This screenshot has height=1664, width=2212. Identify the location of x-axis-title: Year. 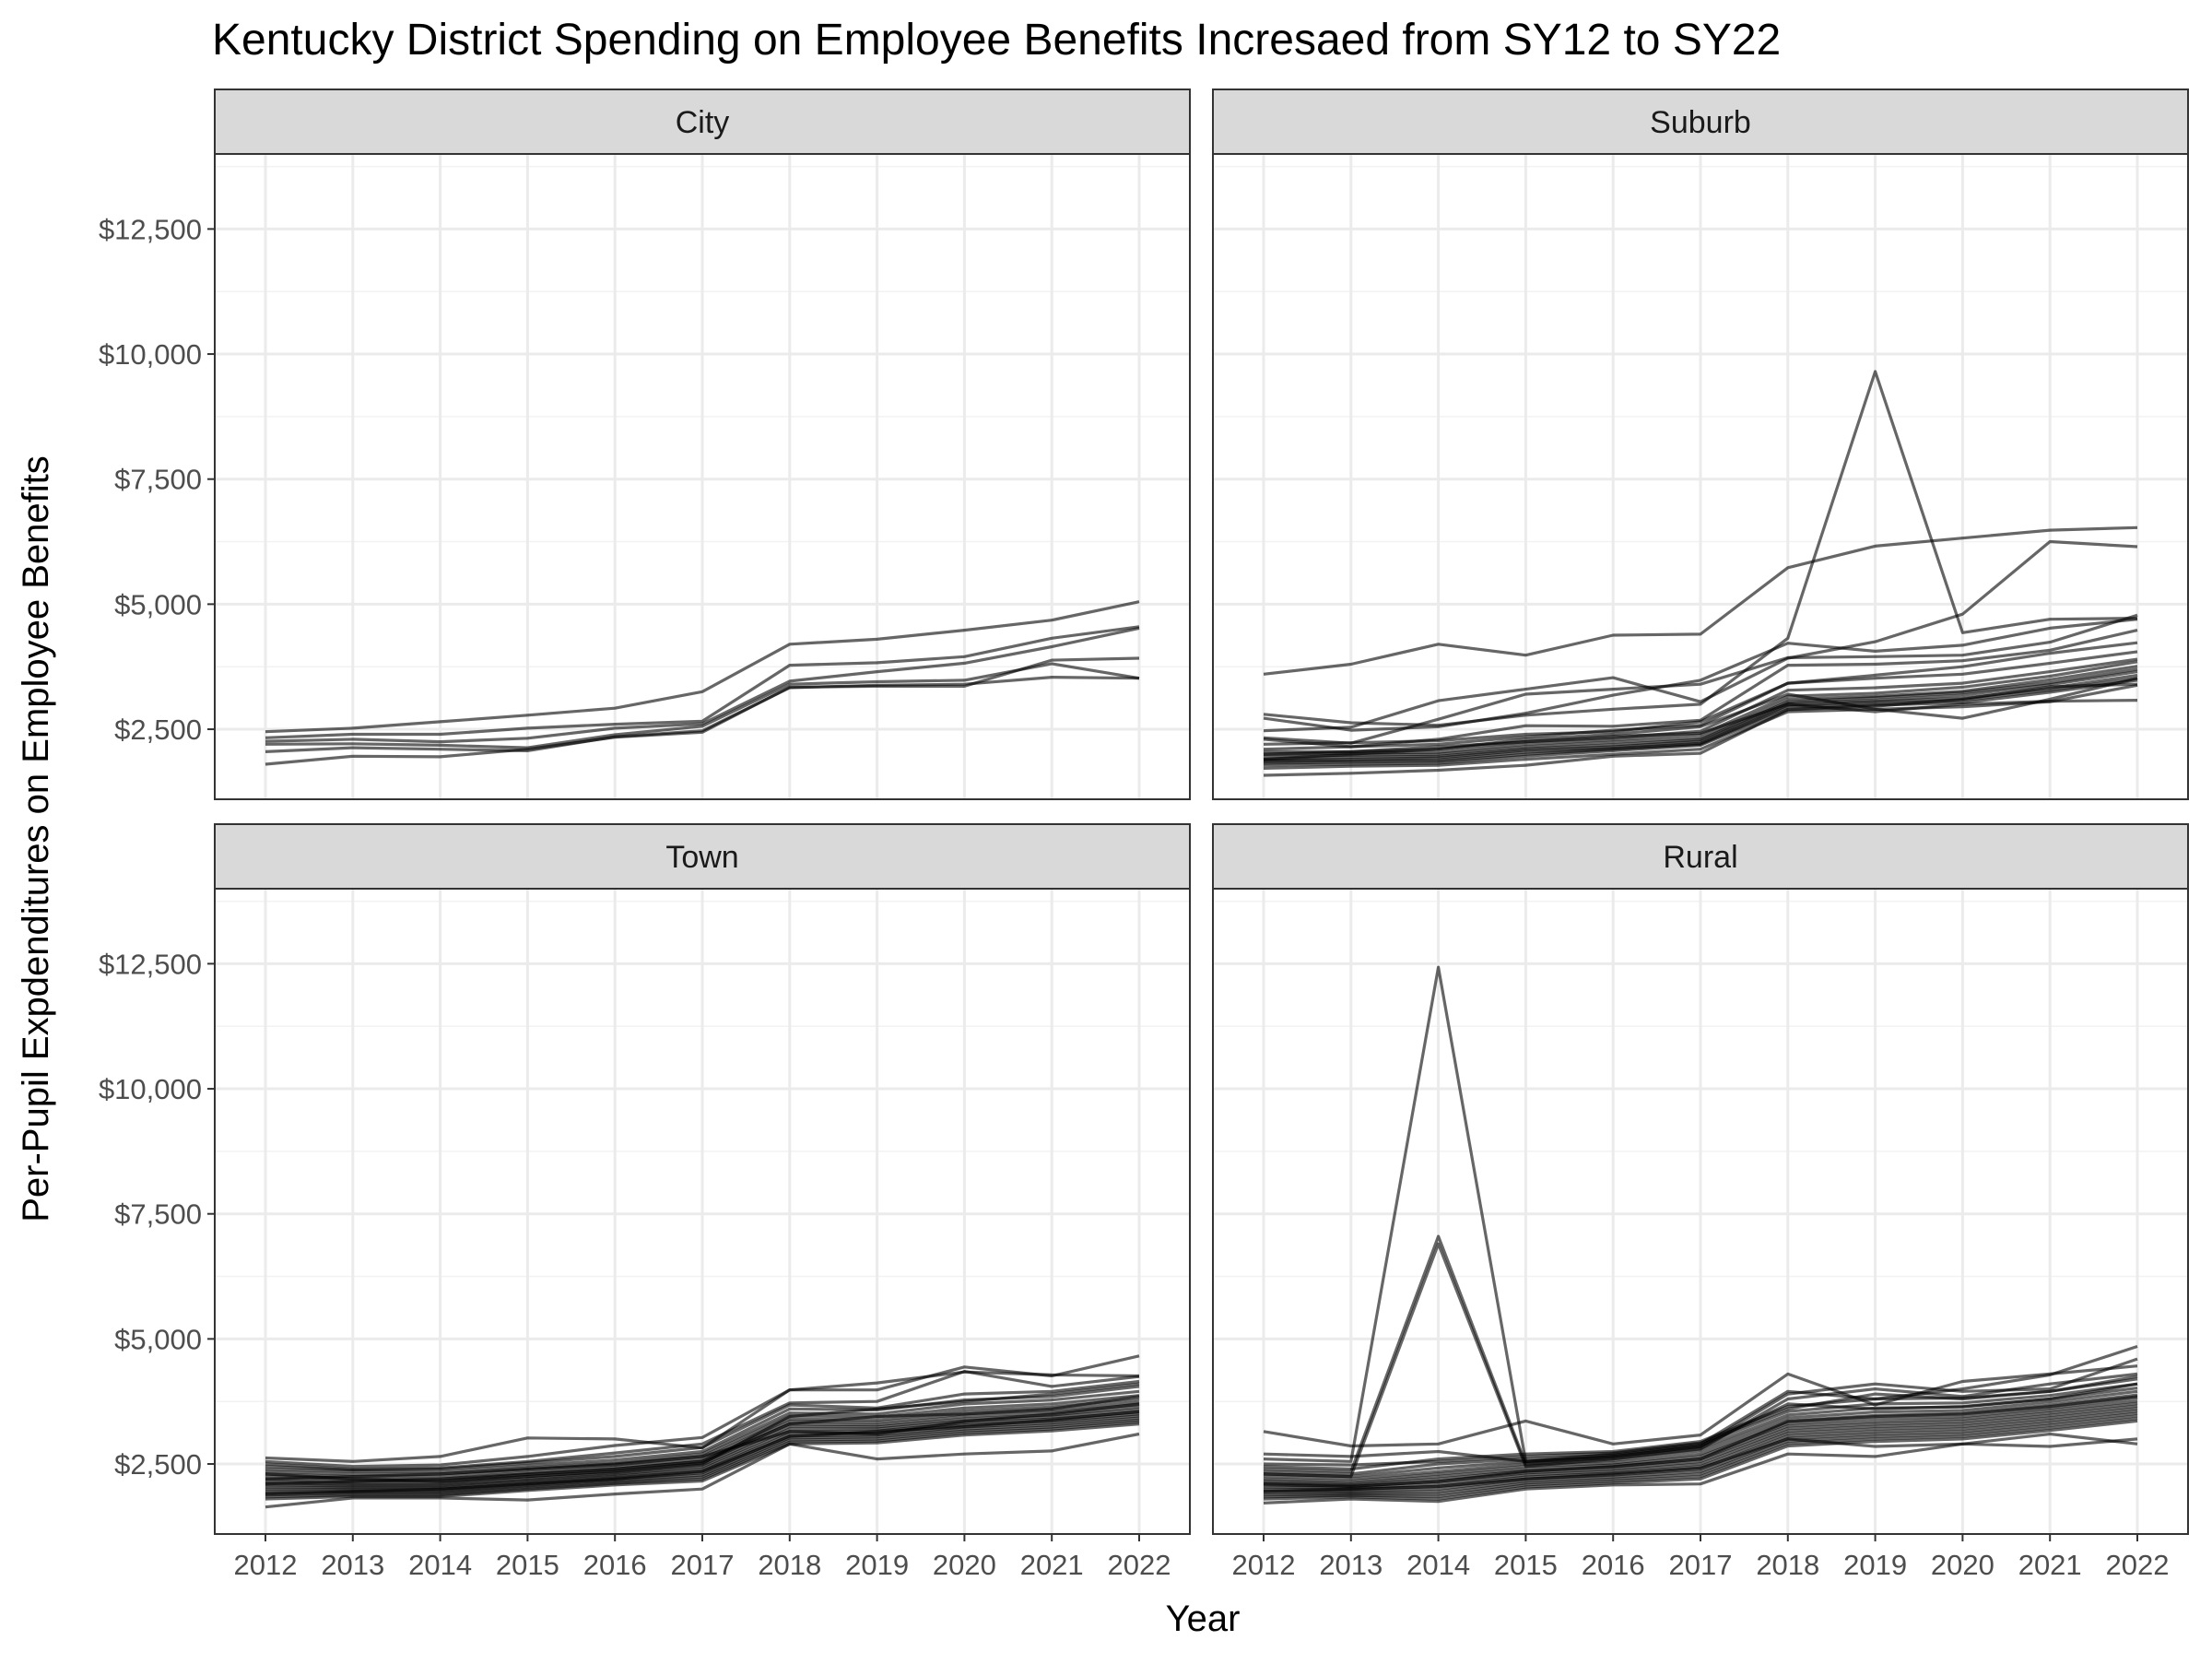
(1203, 1619).